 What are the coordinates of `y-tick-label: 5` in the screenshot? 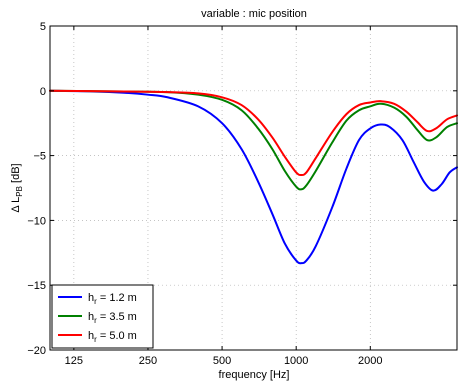 It's located at (43, 27).